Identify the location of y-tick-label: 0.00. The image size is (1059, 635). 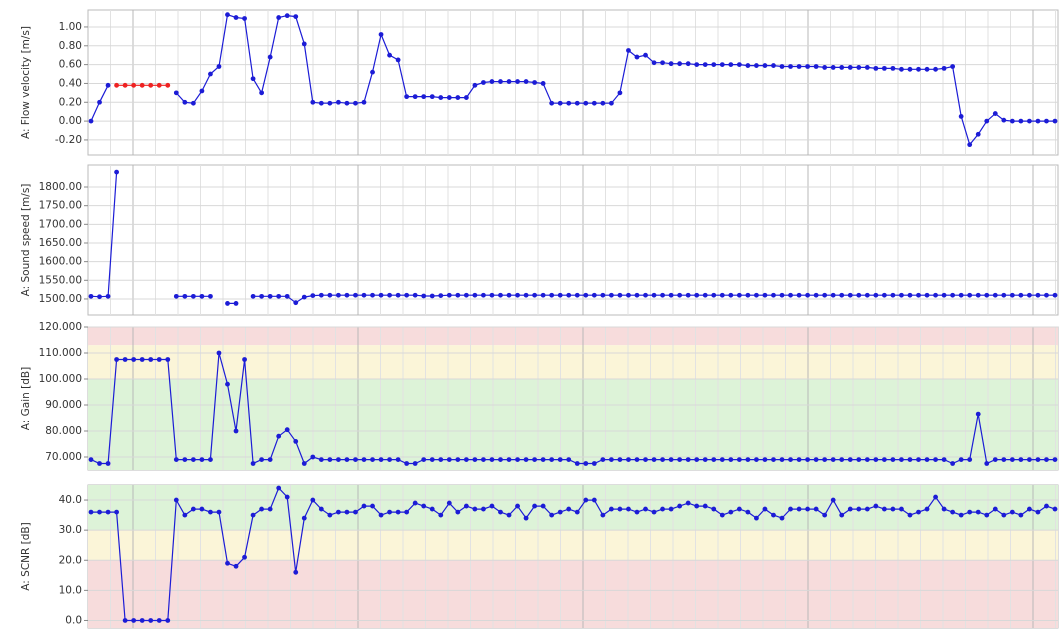
(70, 121).